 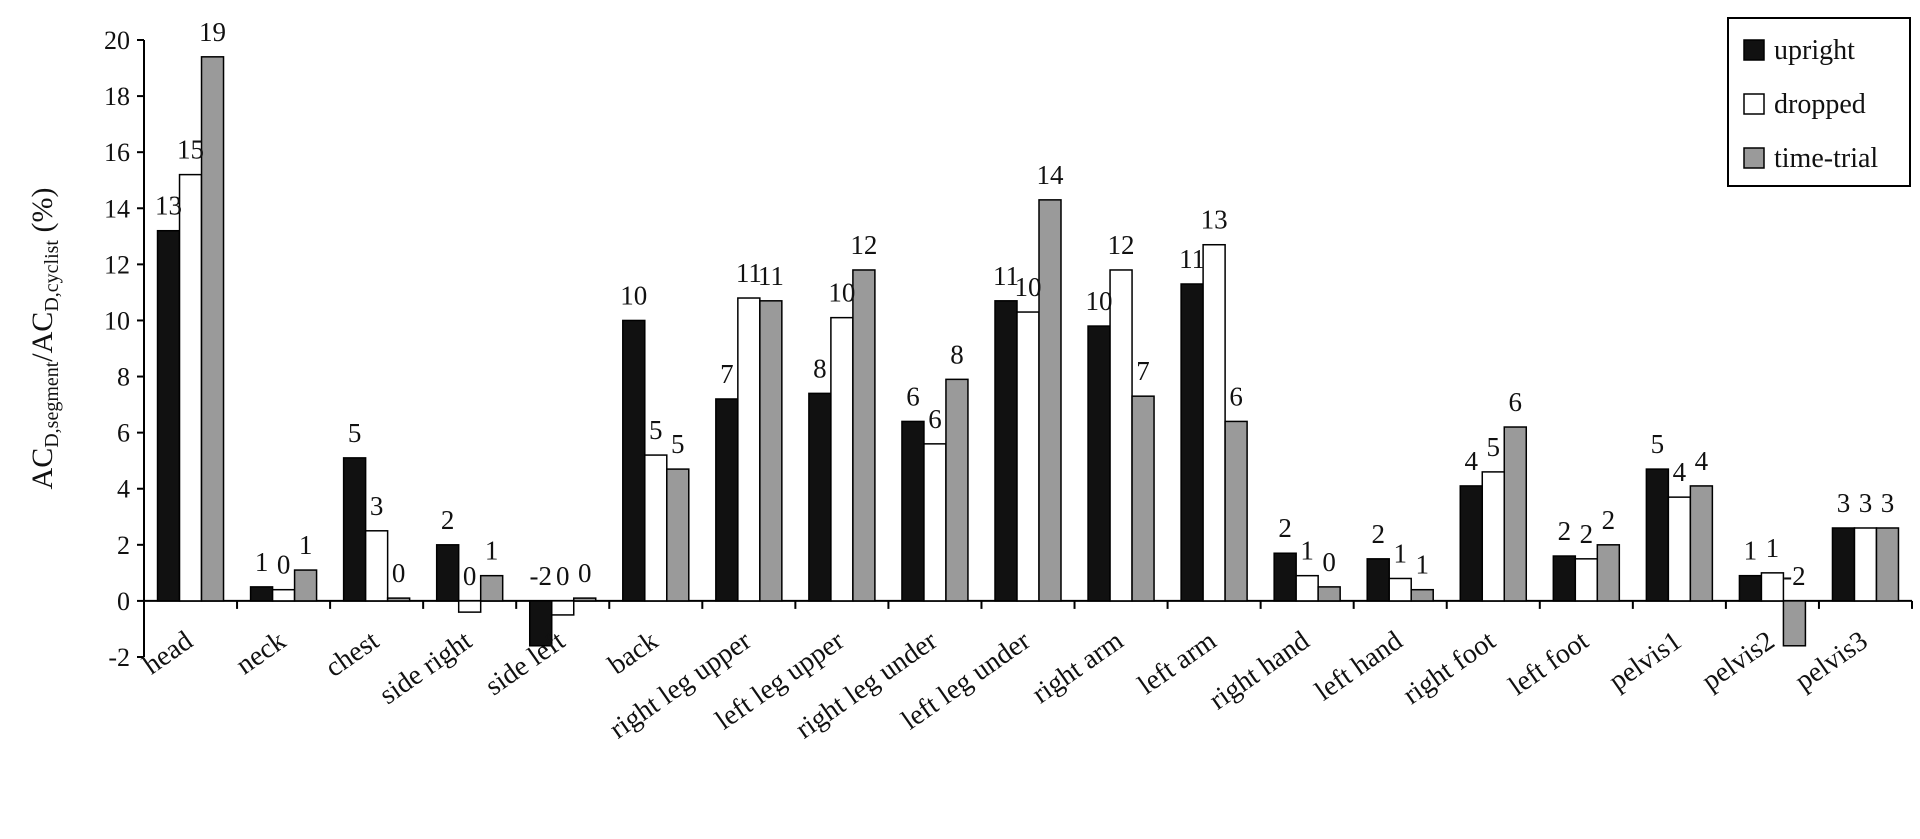 I want to click on data-label: 7, so click(x=1143, y=371).